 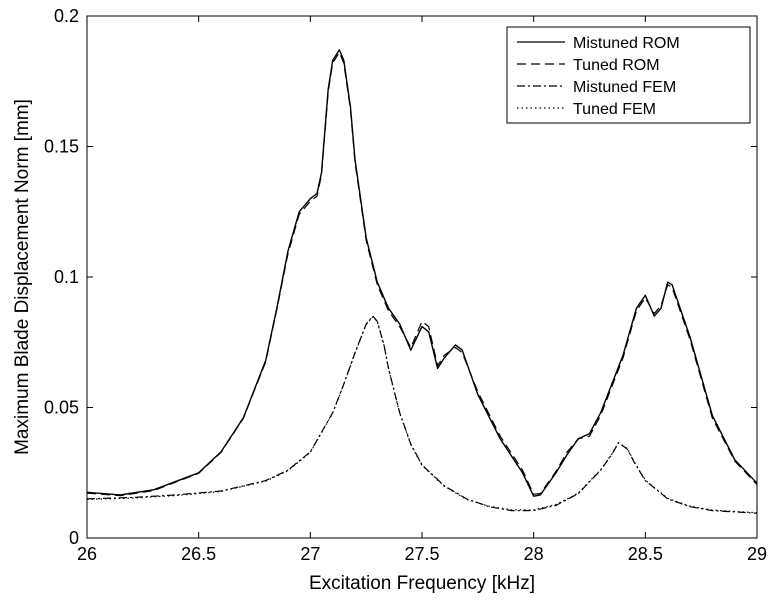 I want to click on y-axis-label: Maximum Blade Displacement Norm [mm], so click(x=22, y=277).